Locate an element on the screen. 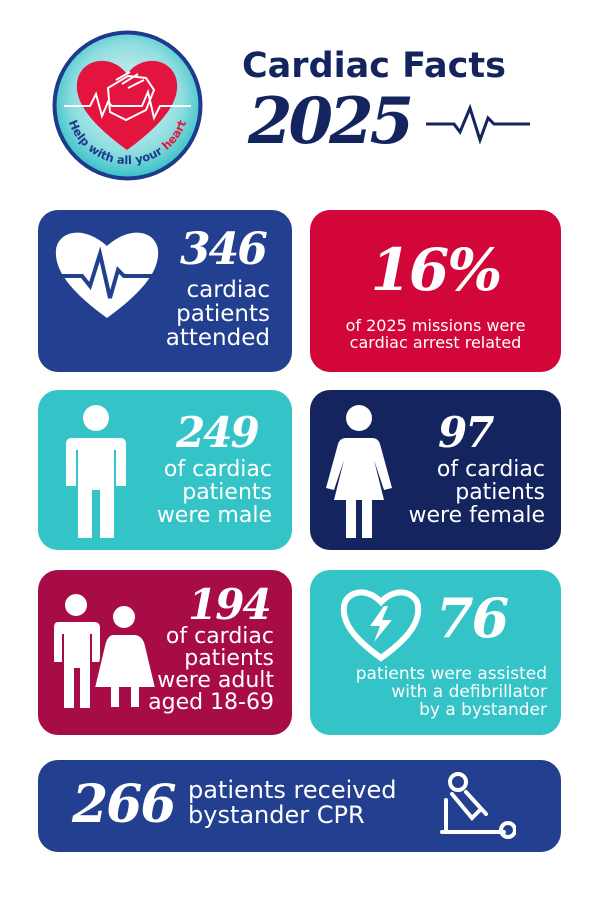 The height and width of the screenshot is (900, 600). logo: Help with all your heart is located at coordinates (127, 105).